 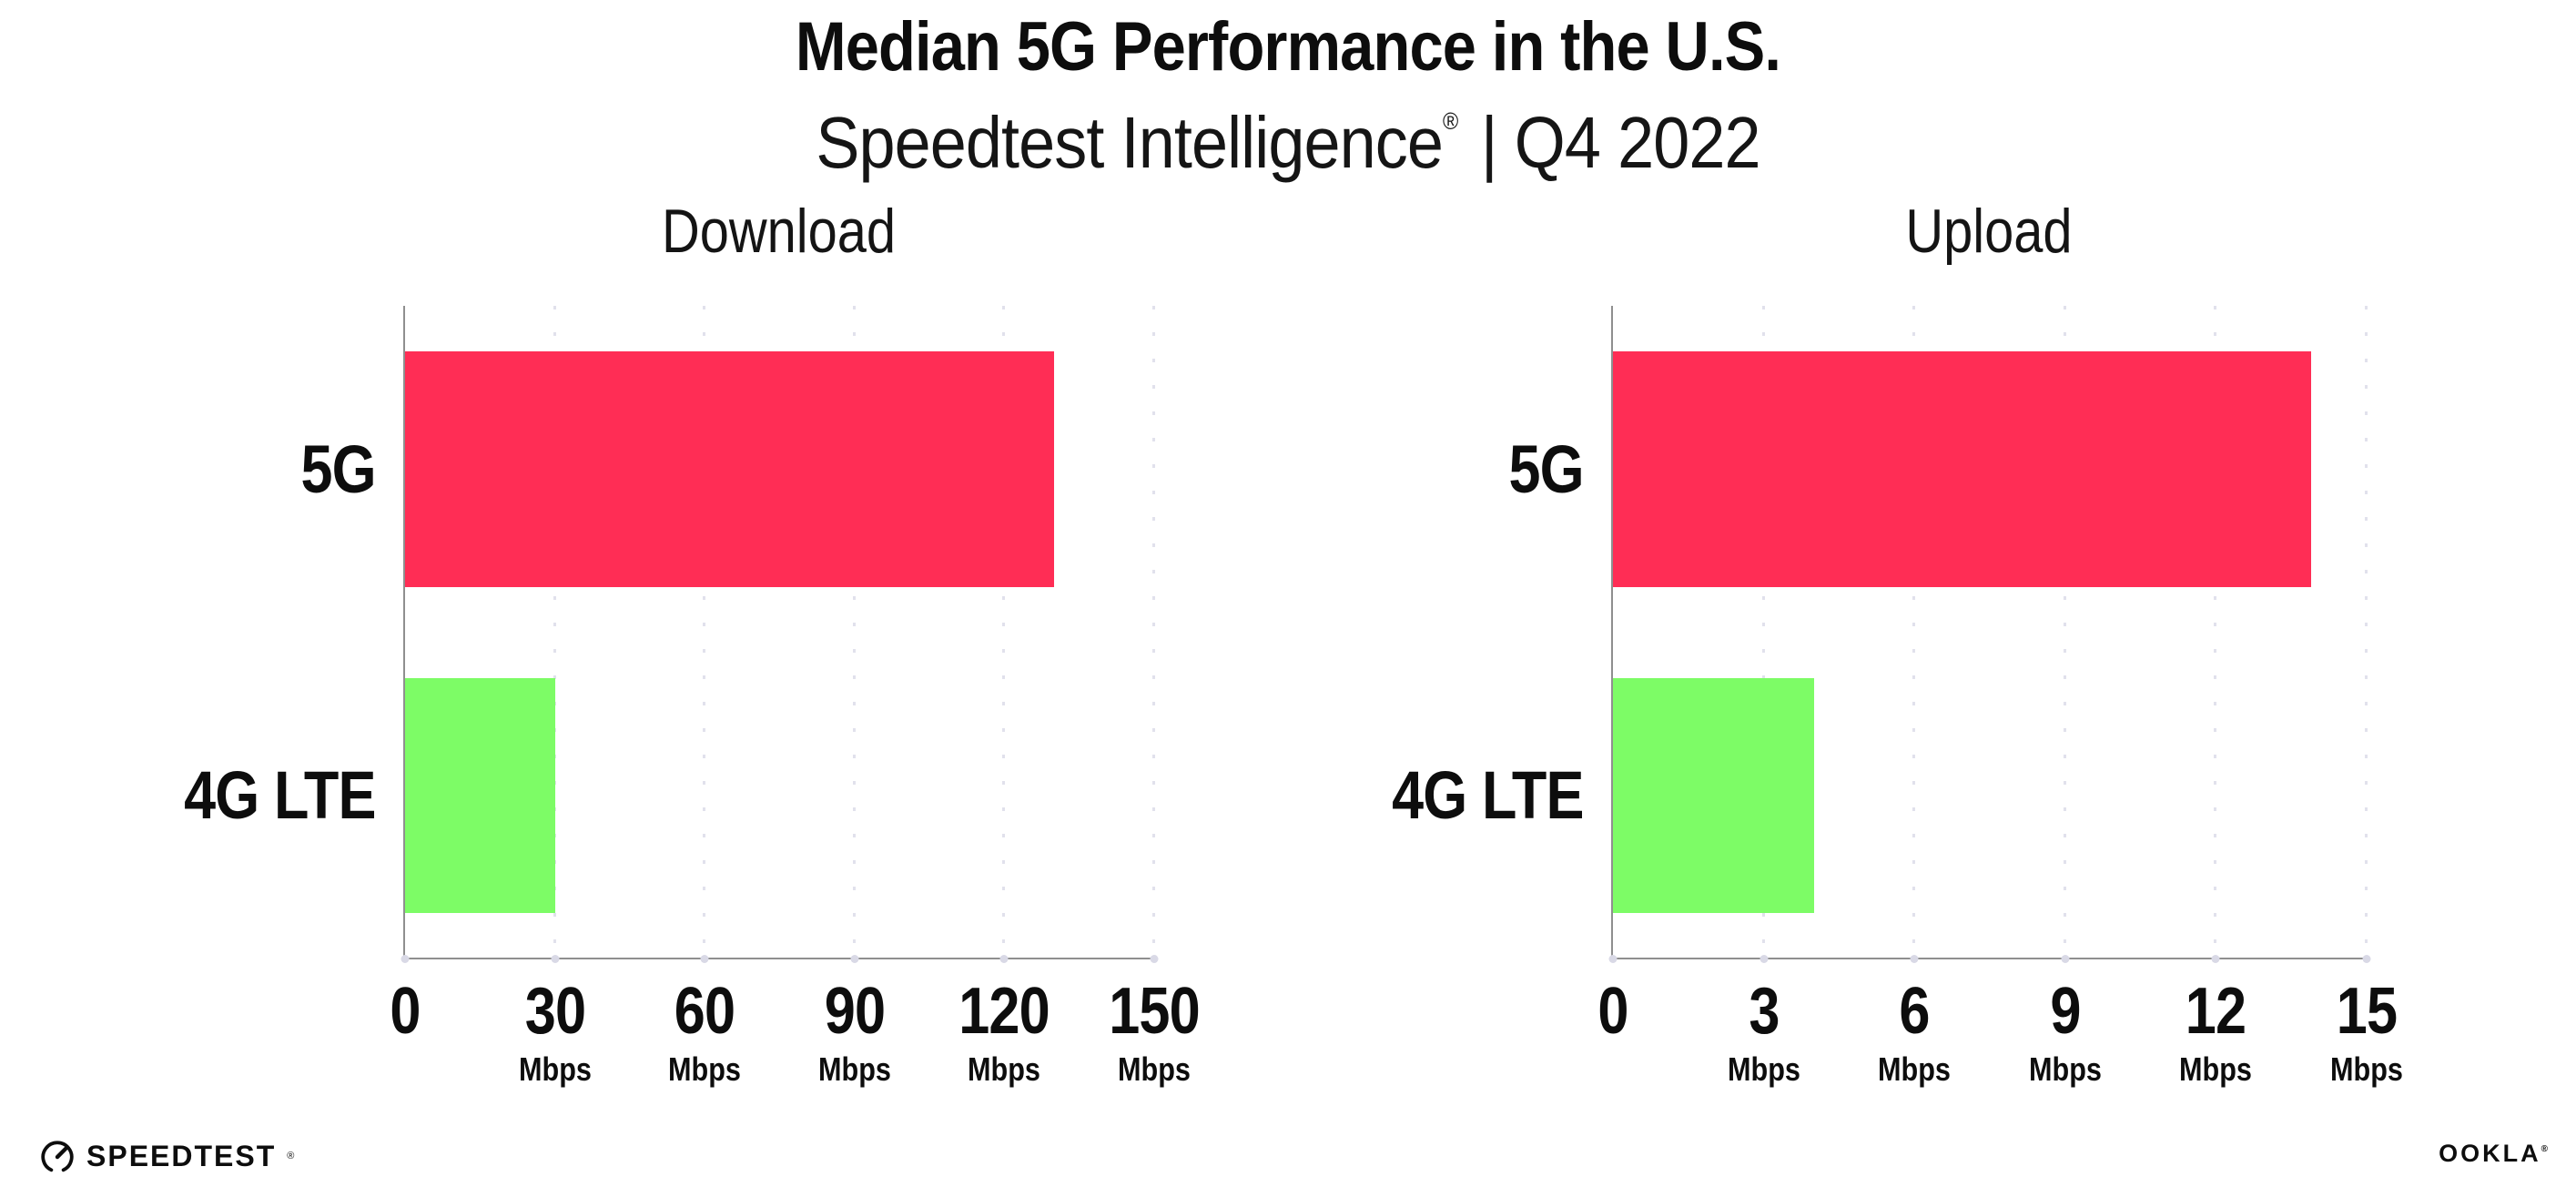 What do you see at coordinates (1915, 1011) in the screenshot?
I see `tick-value: 6` at bounding box center [1915, 1011].